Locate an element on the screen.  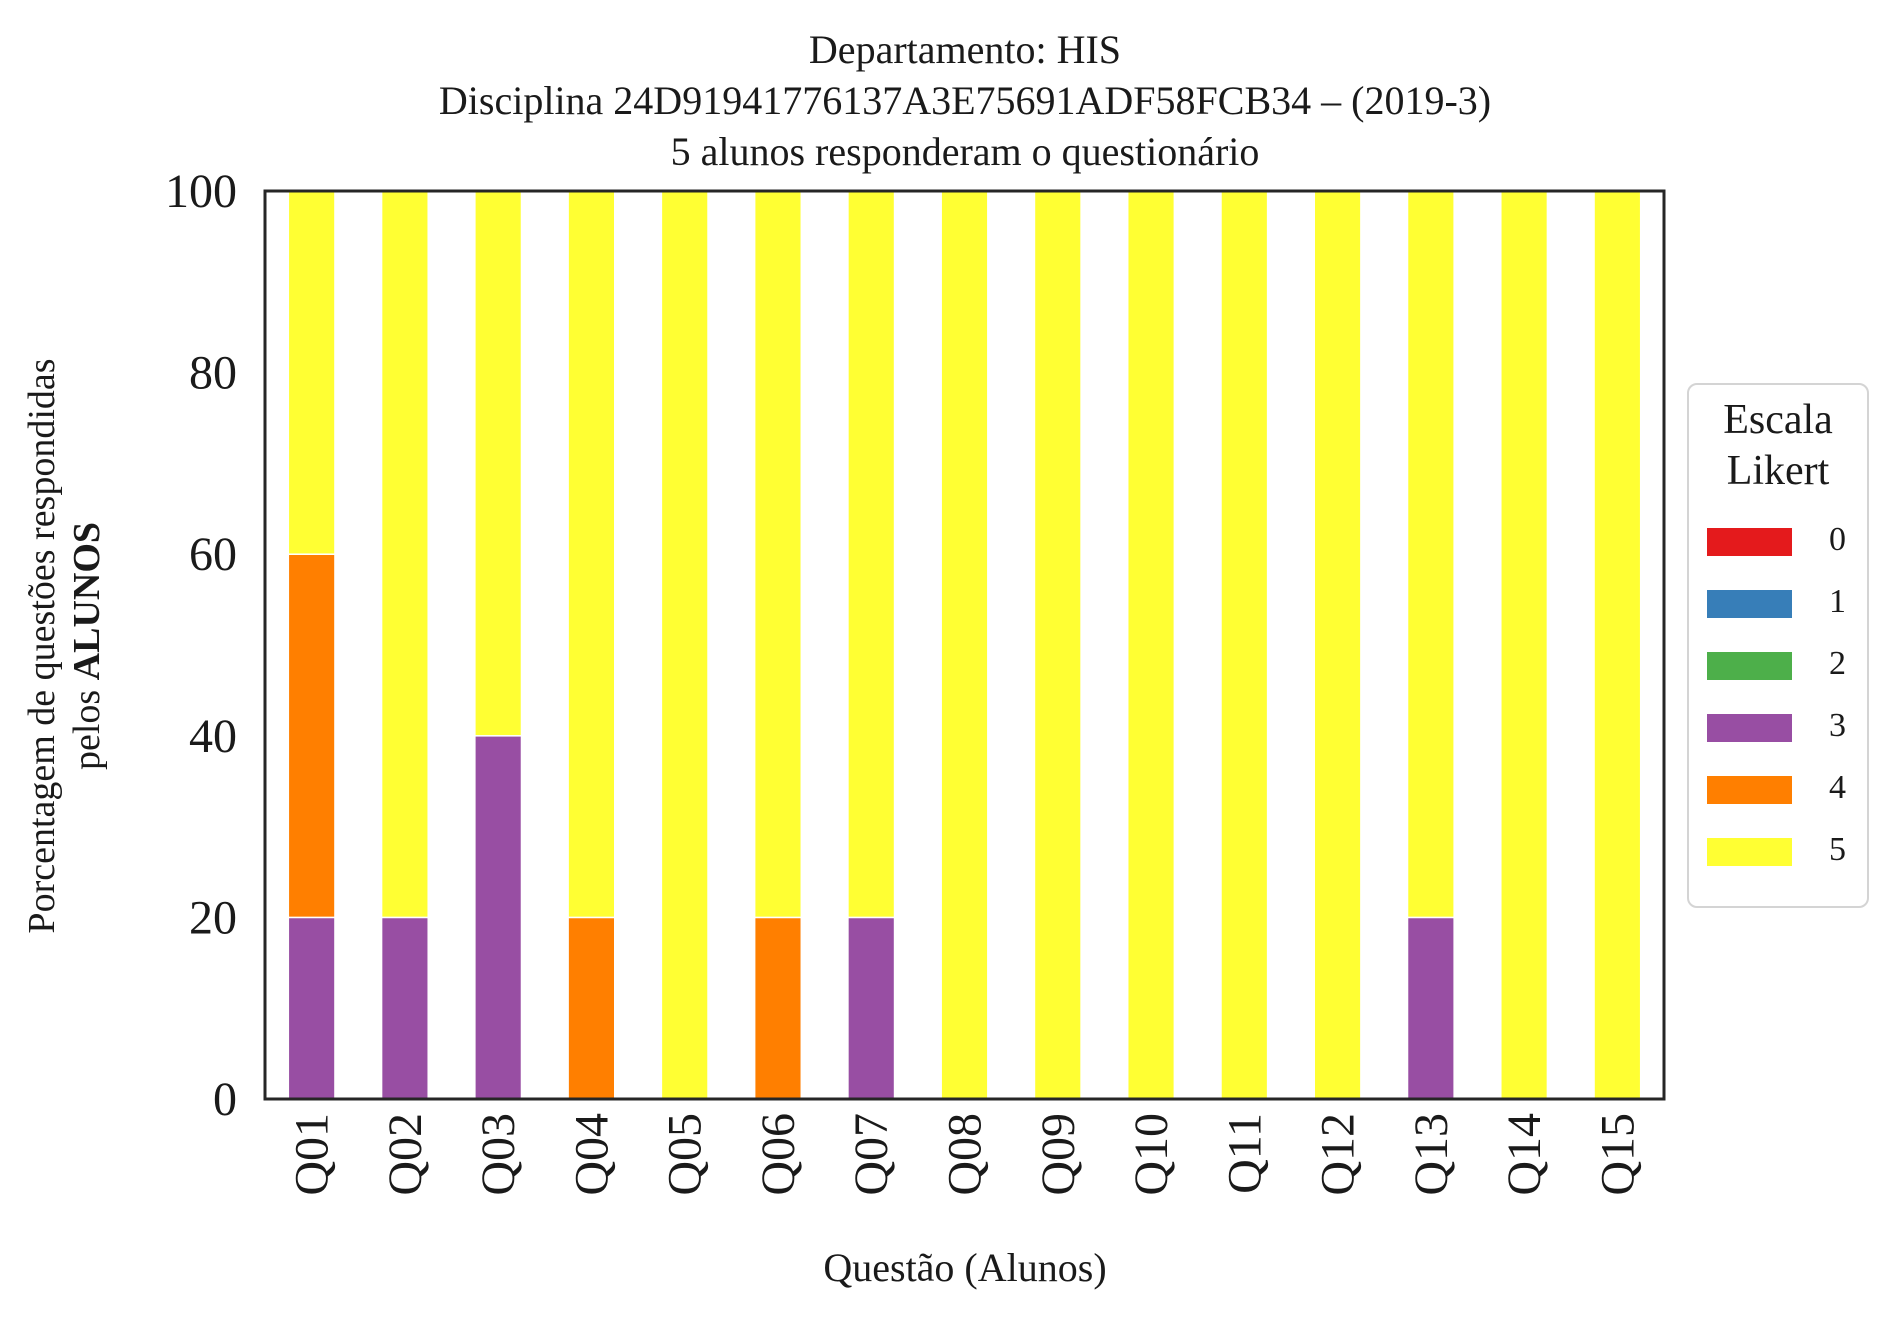
legend-entry-2: 2 is located at coordinates (1787, 664).